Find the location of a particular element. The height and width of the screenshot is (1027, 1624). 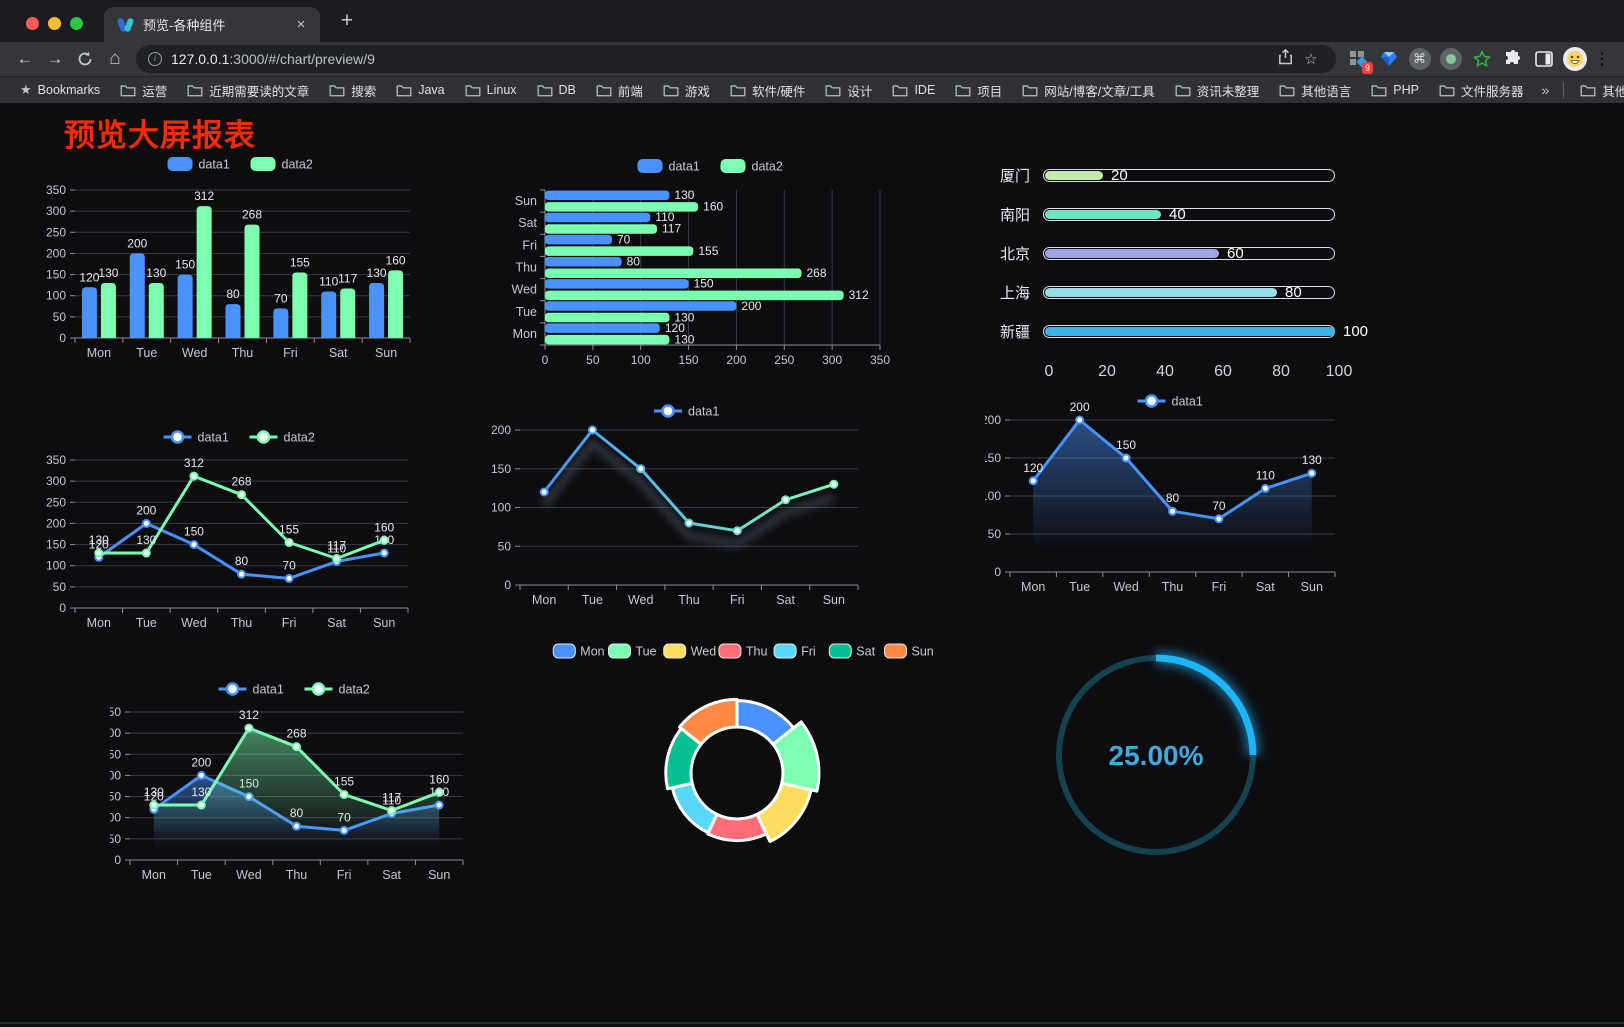

extension-green-star-icon is located at coordinates (1481, 59).